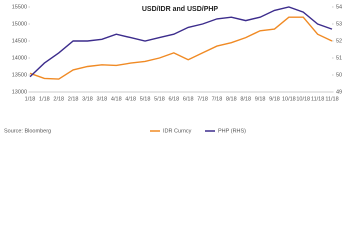 This screenshot has height=240, width=358. I want to click on y-tick-label: 14000, so click(19, 58).